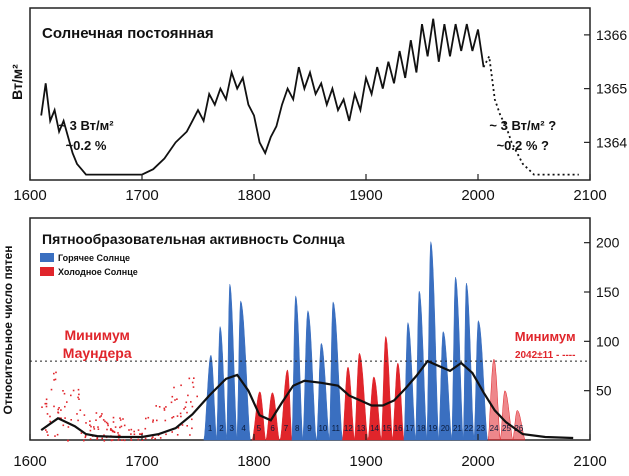 The image size is (629, 476). I want to click on top-x-tick-label: 1800, so click(253, 195).